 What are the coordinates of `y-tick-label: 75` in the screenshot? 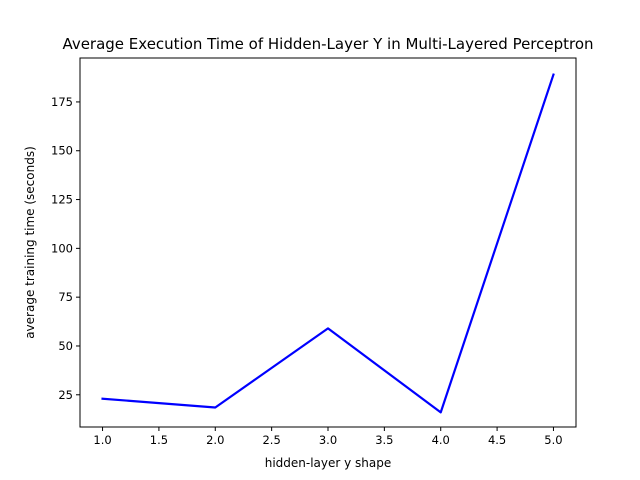 It's located at (65, 297).